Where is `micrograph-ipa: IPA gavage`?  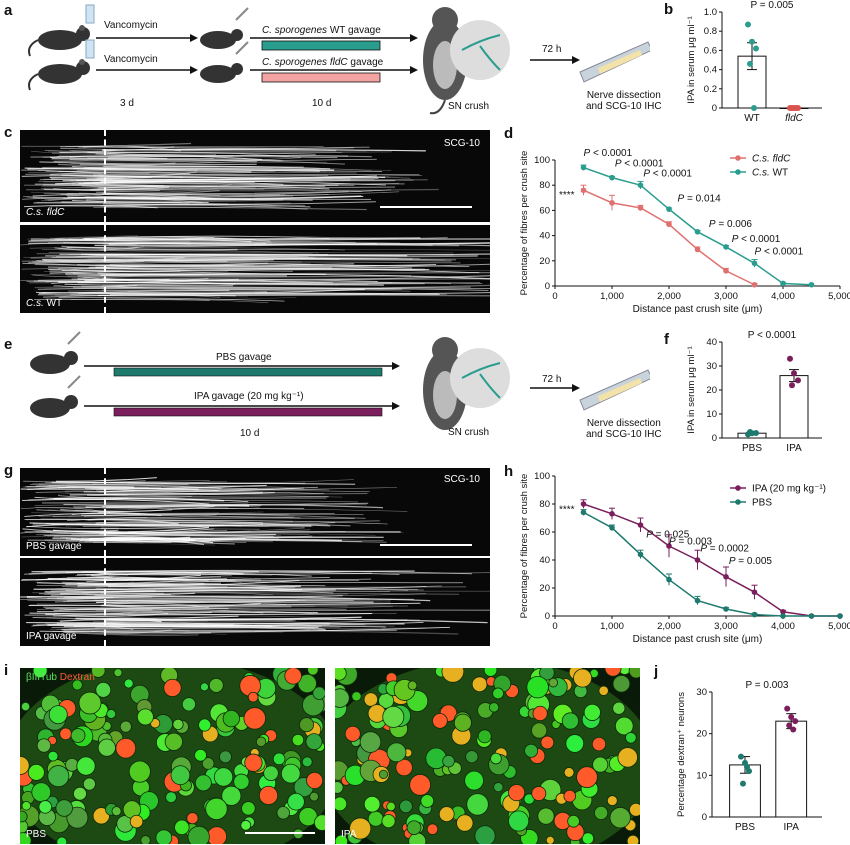 micrograph-ipa: IPA gavage is located at coordinates (255, 602).